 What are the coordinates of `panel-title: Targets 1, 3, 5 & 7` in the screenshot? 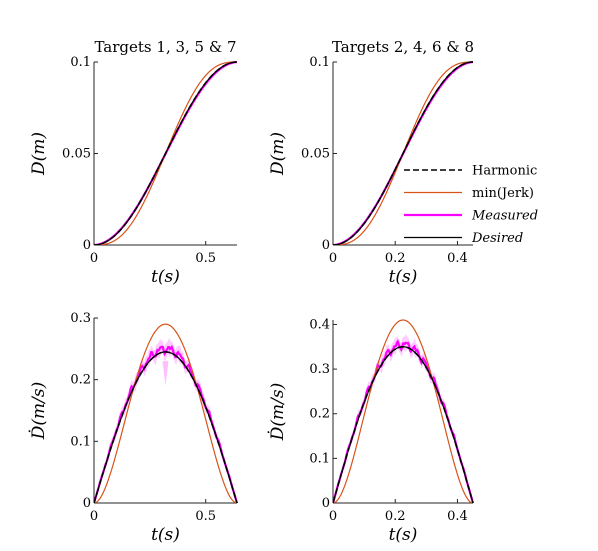 It's located at (165, 47).